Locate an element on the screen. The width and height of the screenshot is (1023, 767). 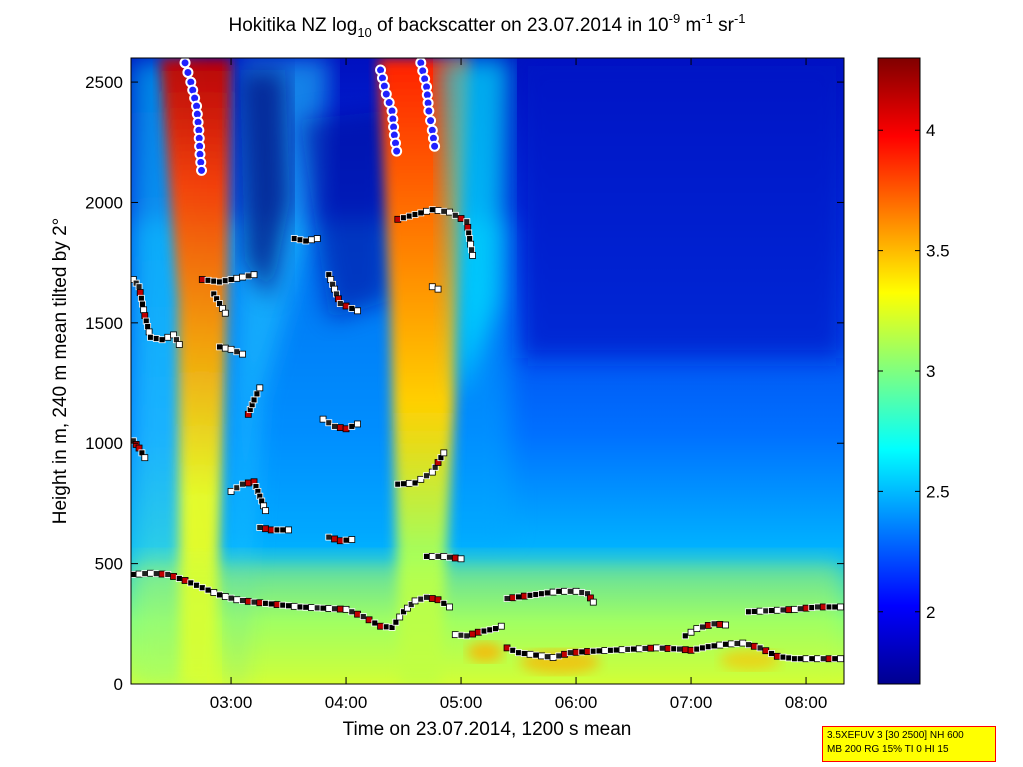
y-tick-label: 1500 is located at coordinates (104, 323).